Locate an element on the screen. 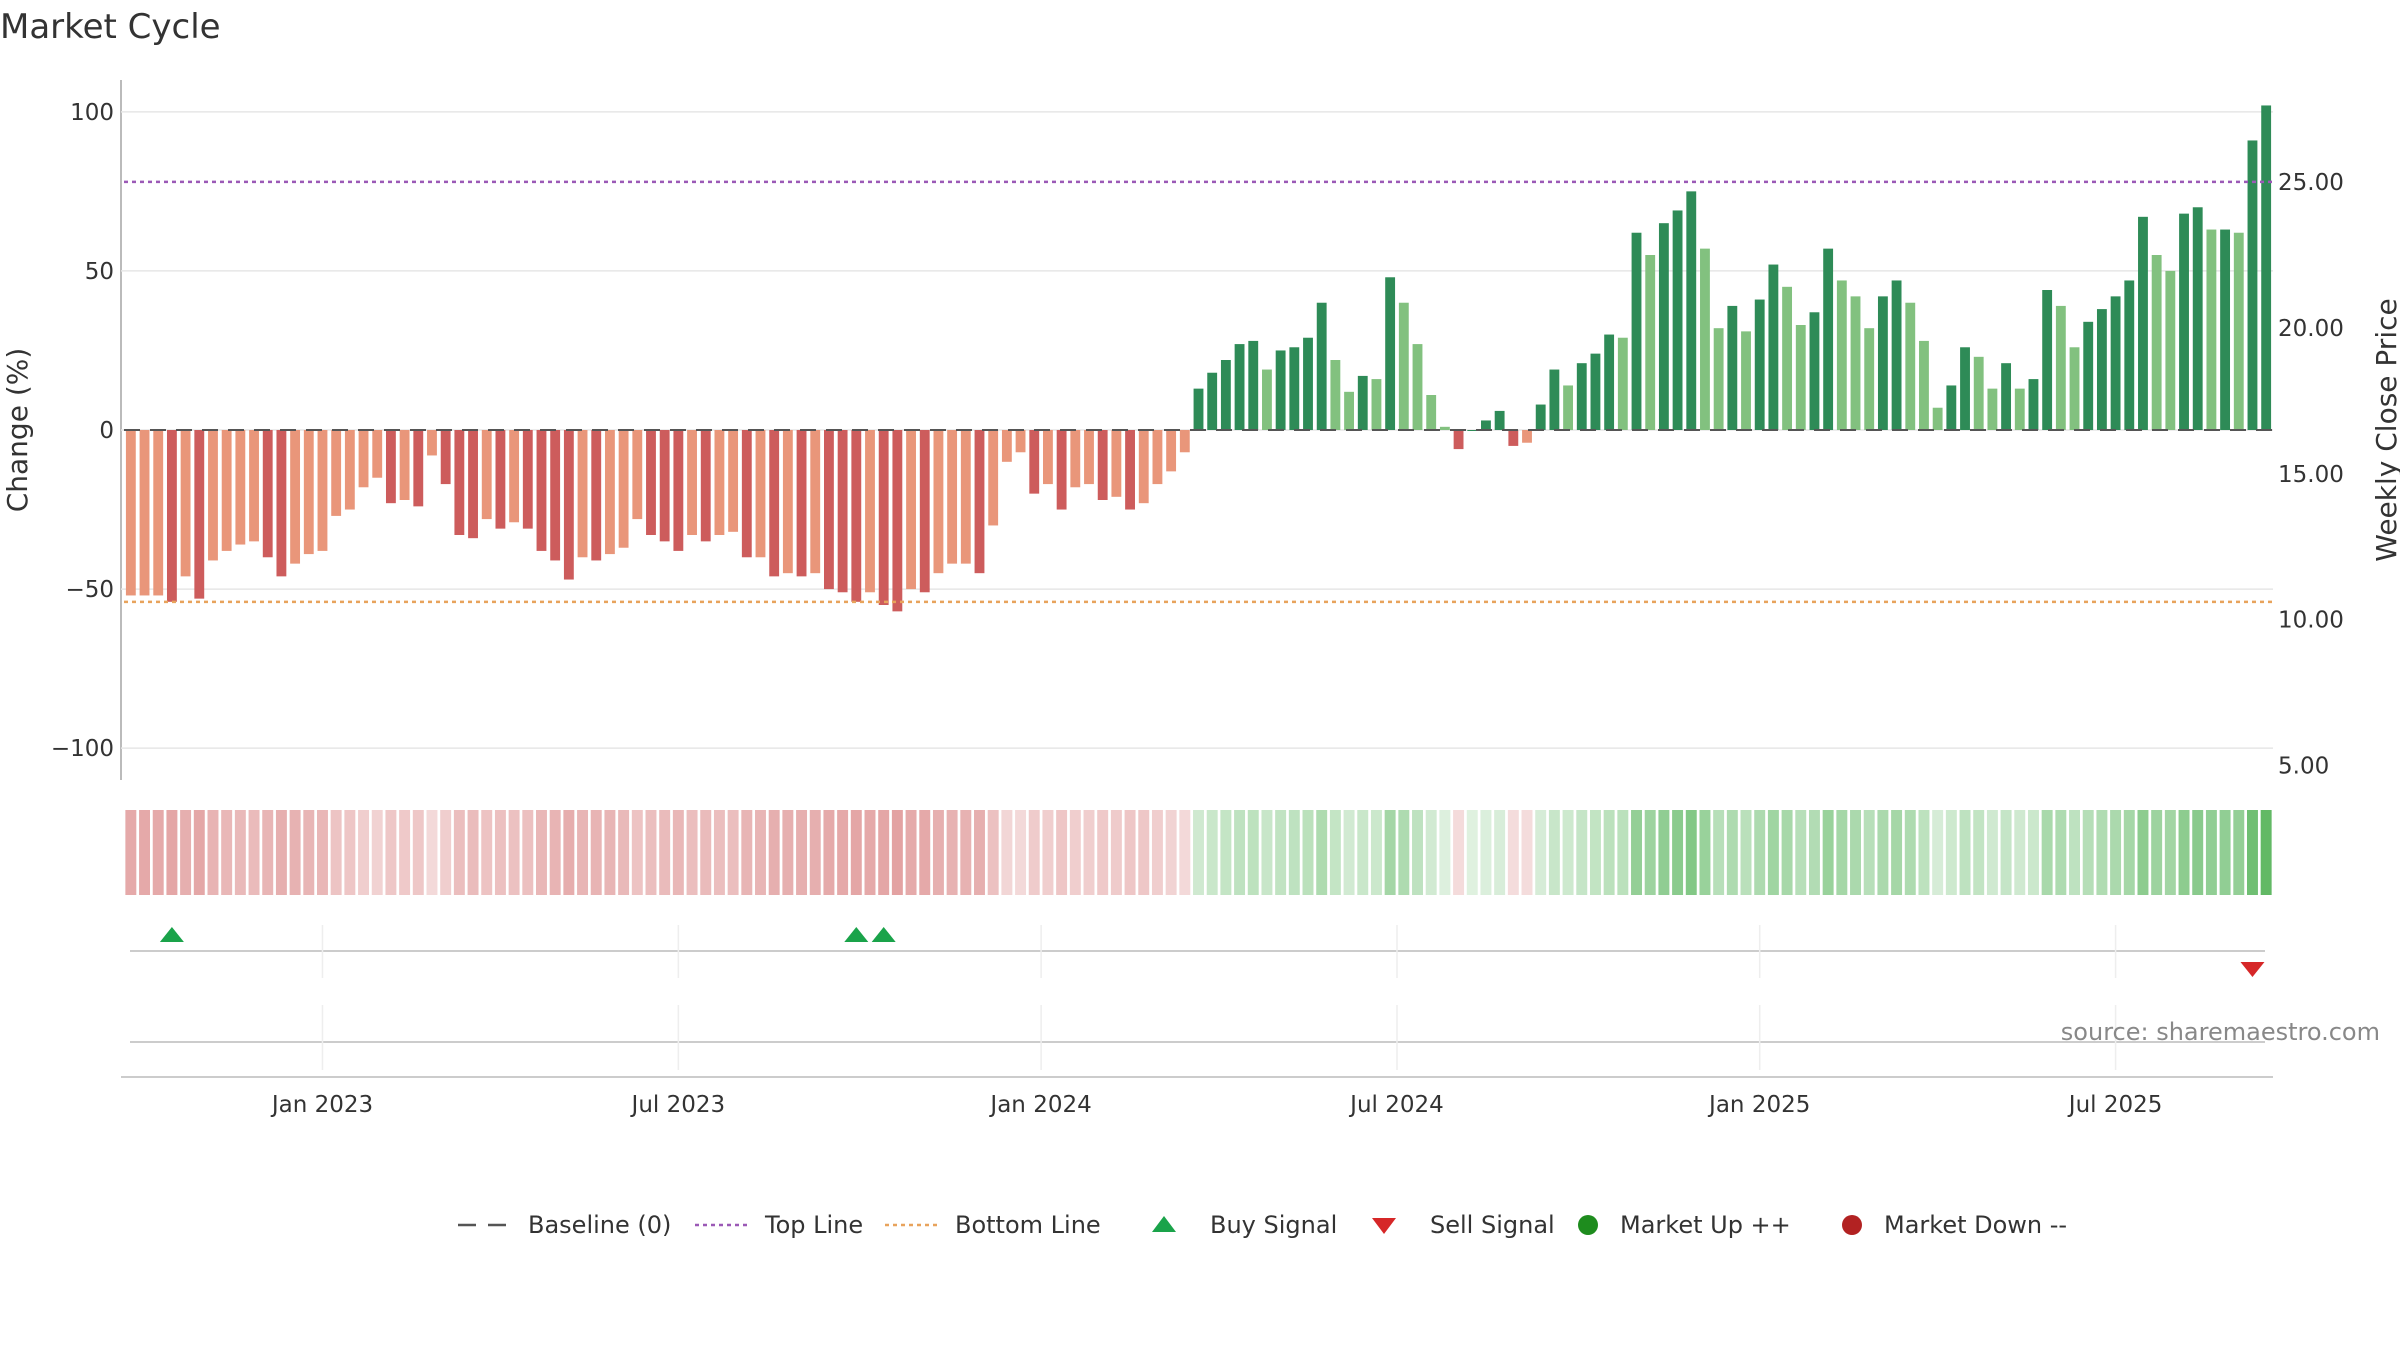 This screenshot has width=2400, height=1350. legend-item-down: Market Down -- is located at coordinates (1954, 1225).